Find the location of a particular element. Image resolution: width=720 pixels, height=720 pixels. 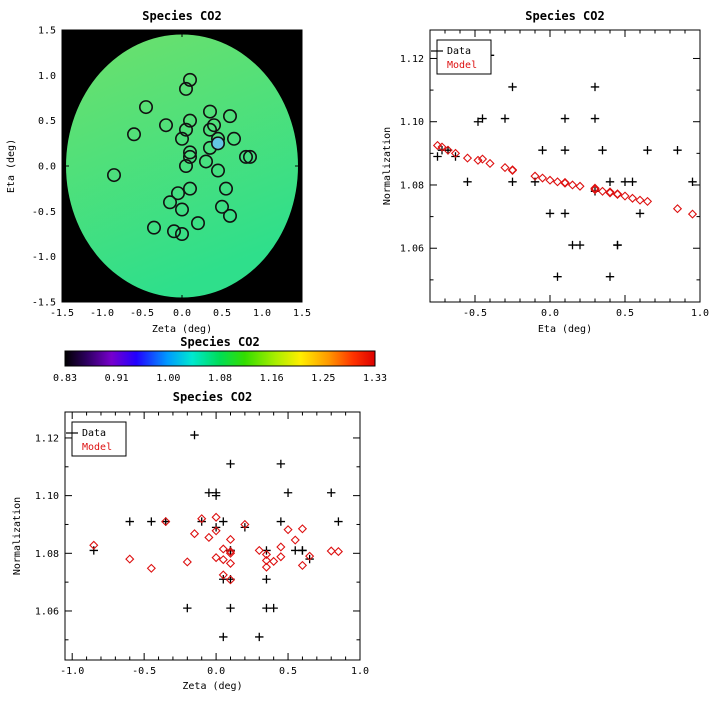

y-tick-label: 1.06 is located at coordinates (412, 249).